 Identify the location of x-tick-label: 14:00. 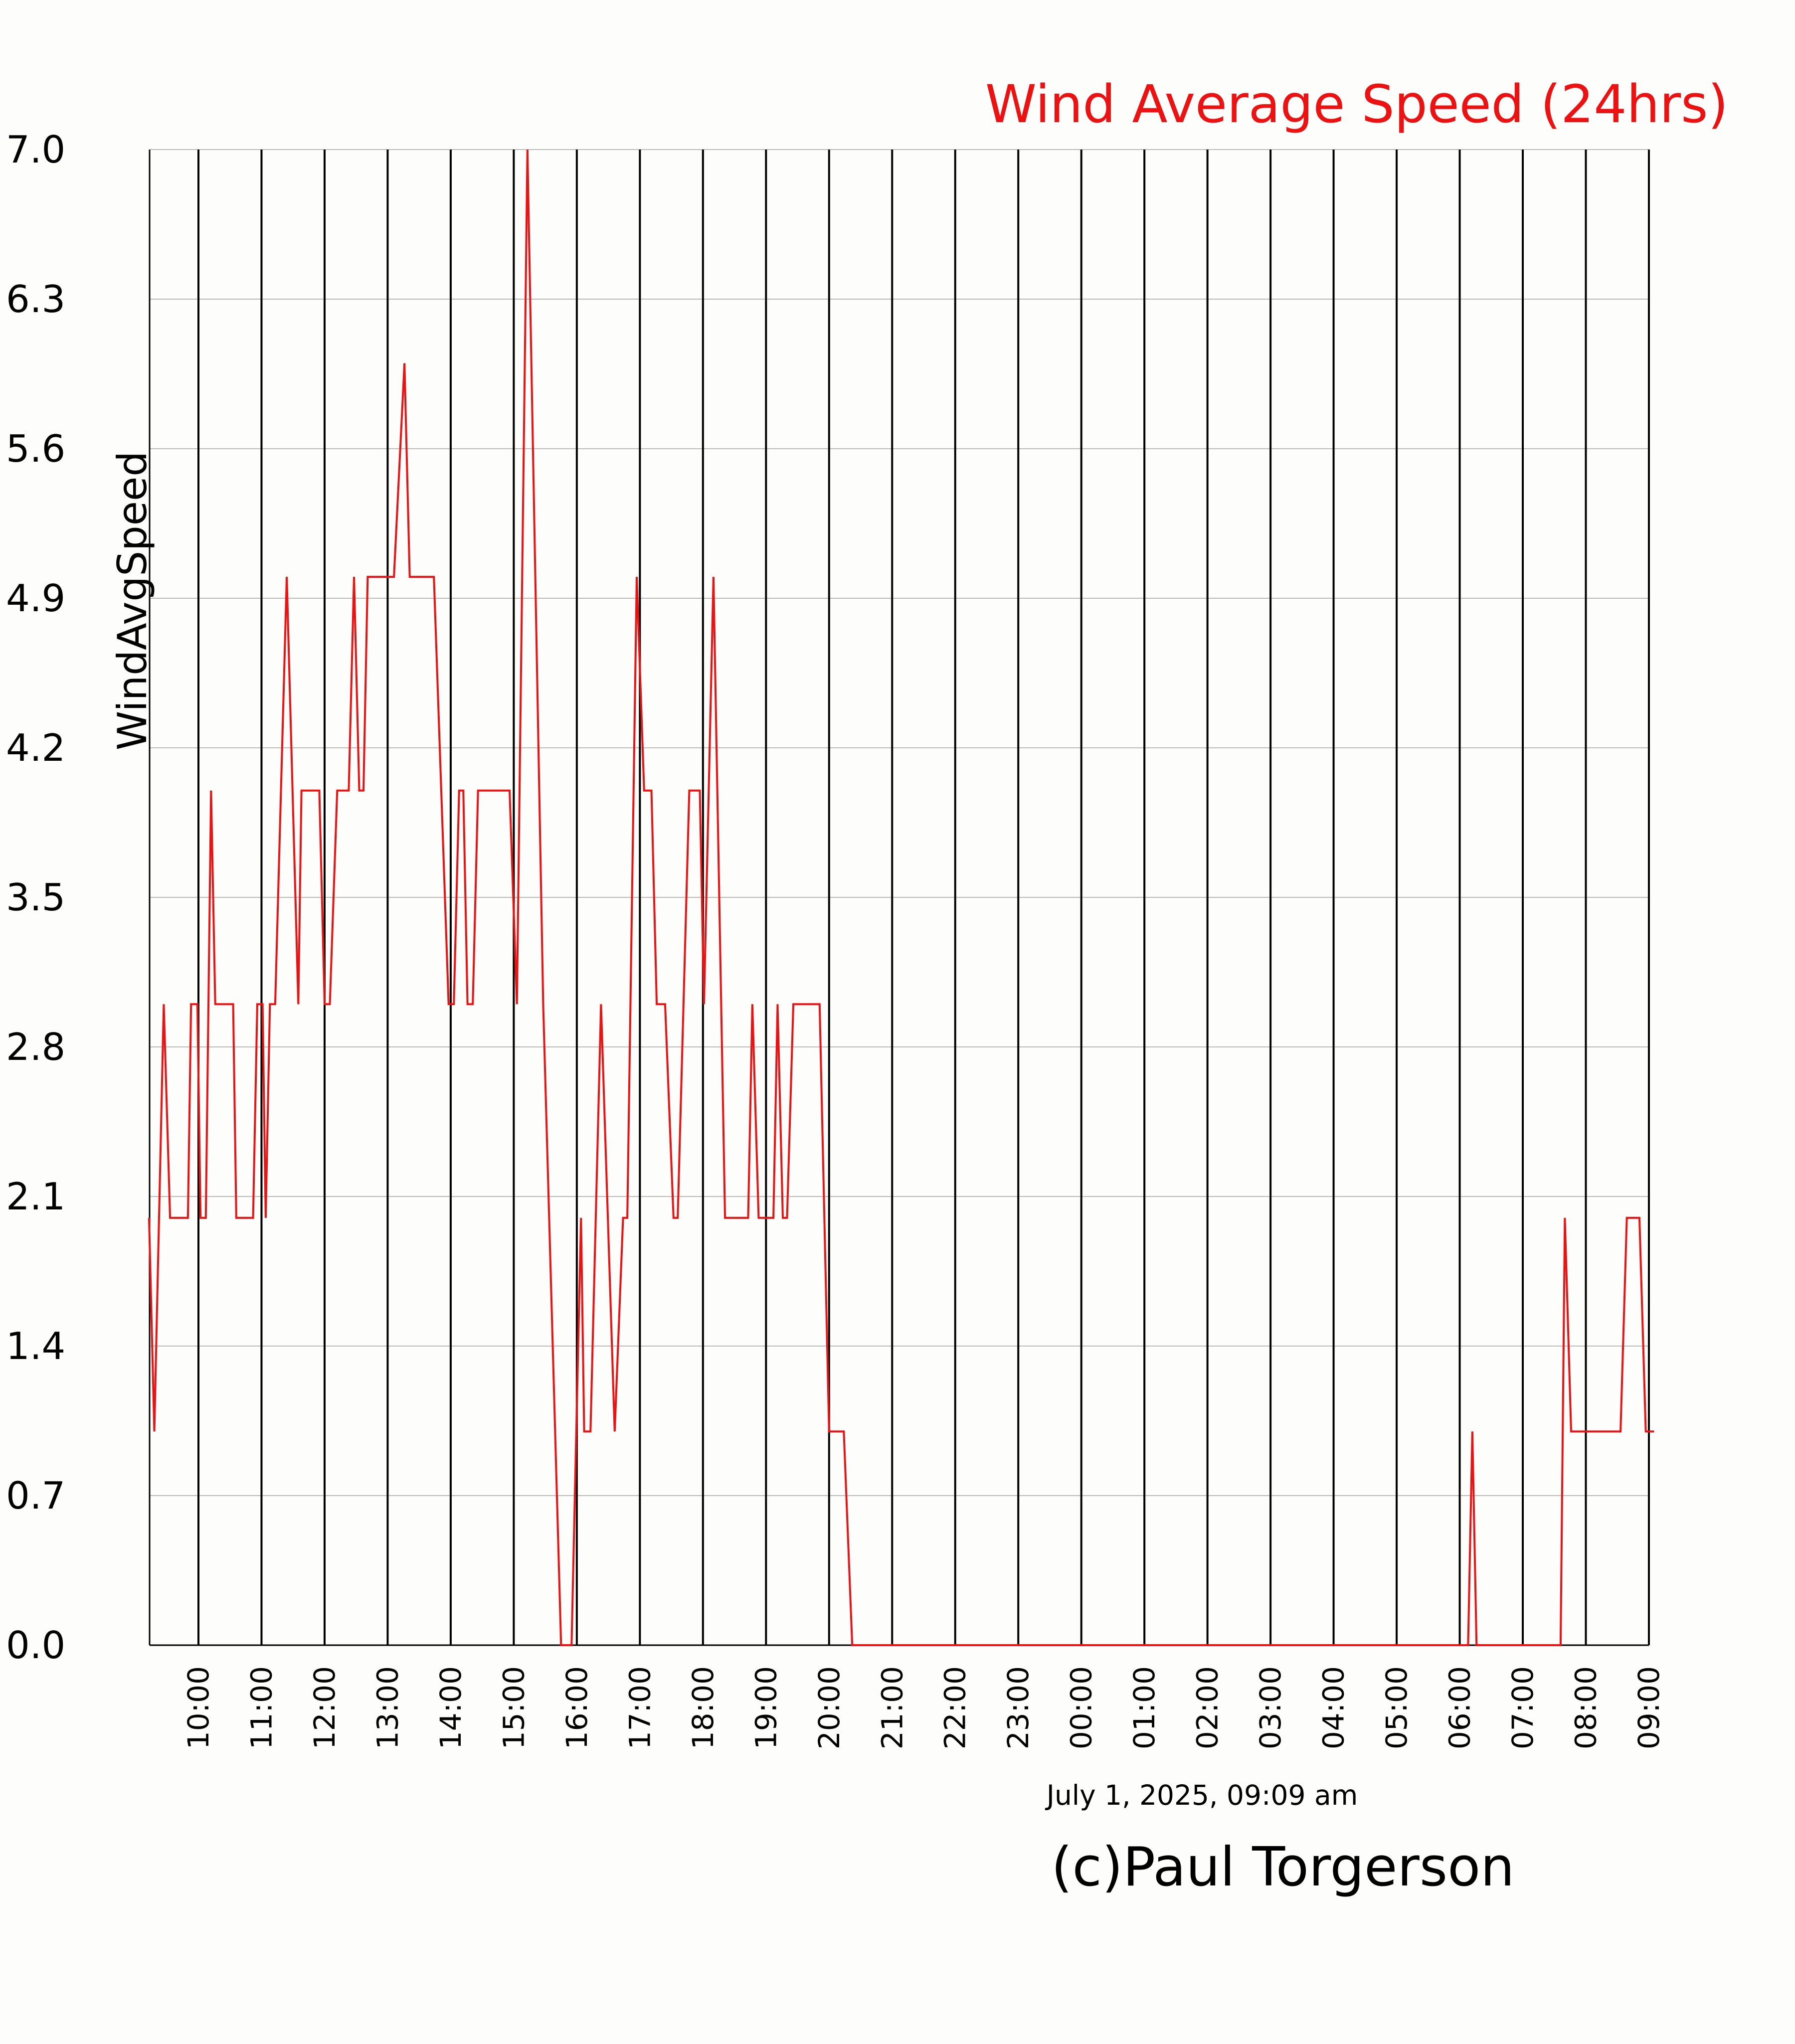
(451, 1707).